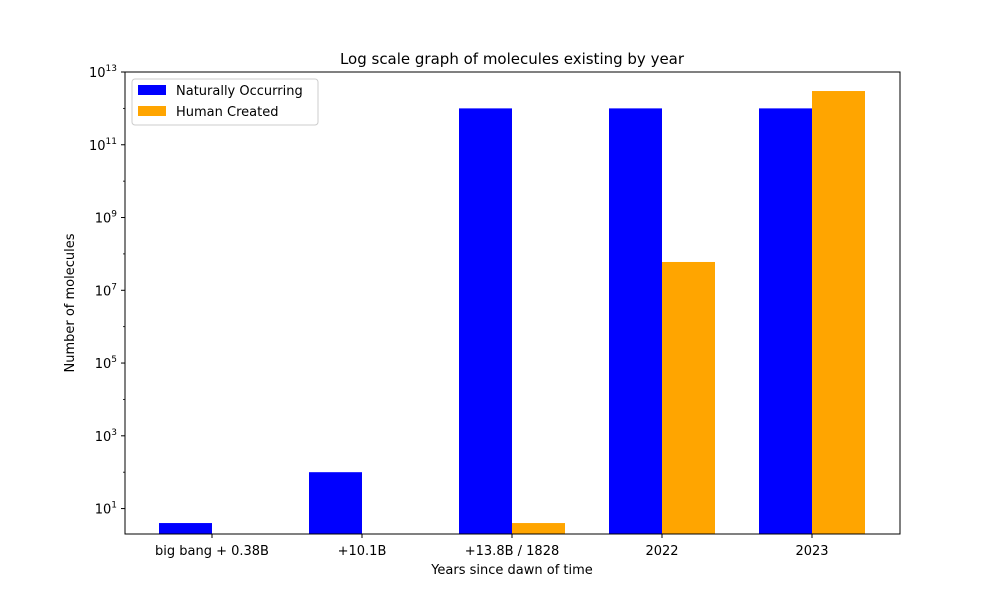  What do you see at coordinates (103, 72) in the screenshot?
I see `y-tick-label-6: 10¹³` at bounding box center [103, 72].